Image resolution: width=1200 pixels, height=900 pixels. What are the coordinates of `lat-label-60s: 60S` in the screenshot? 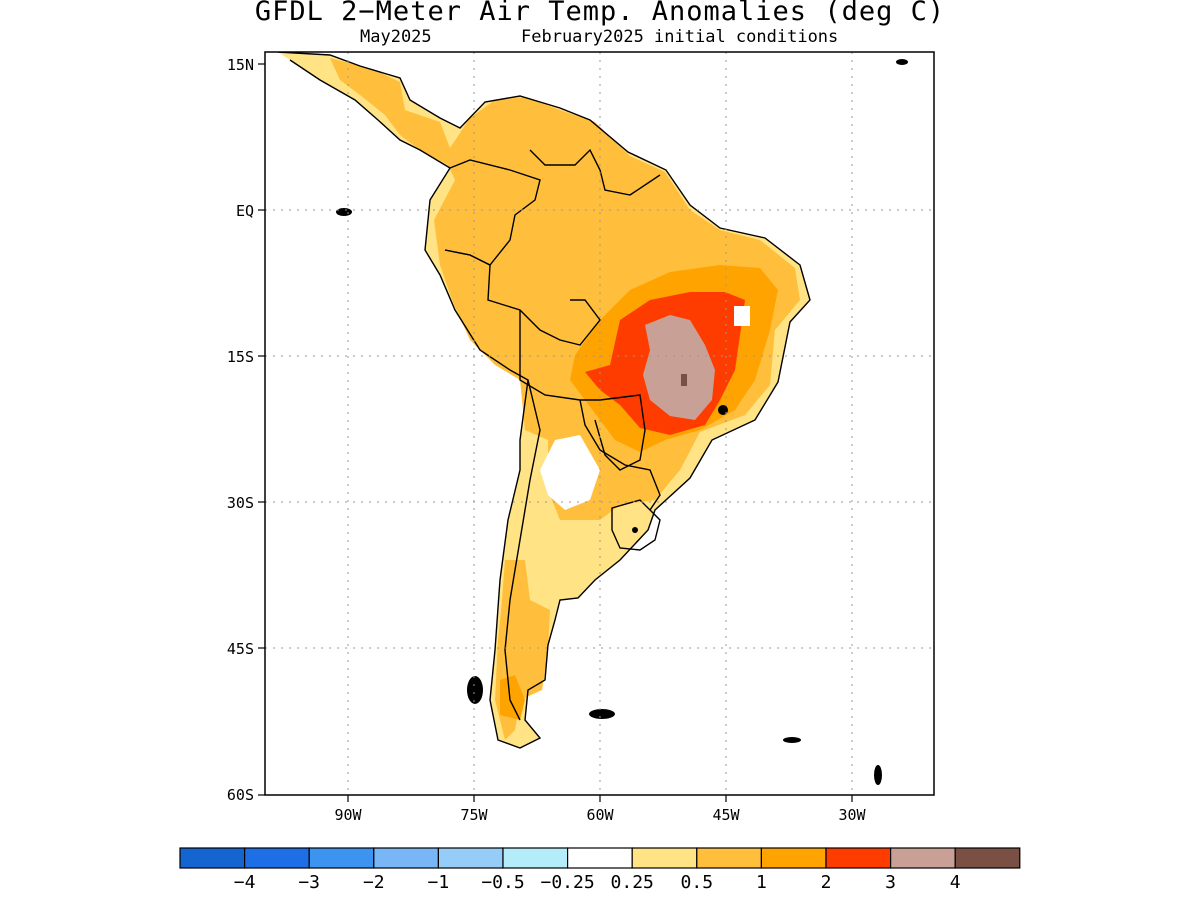 It's located at (240, 795).